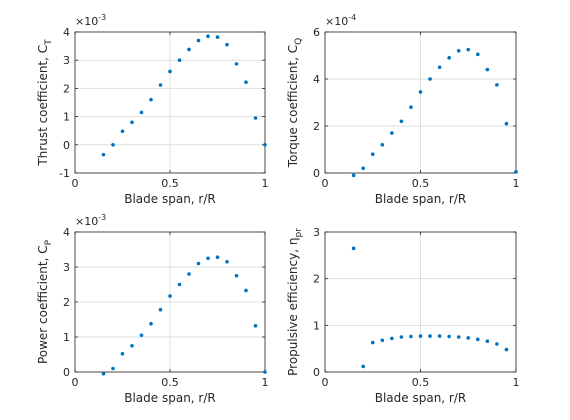 The image size is (570, 420). I want to click on y-axis-label: Power coefficient, CP, so click(45, 301).